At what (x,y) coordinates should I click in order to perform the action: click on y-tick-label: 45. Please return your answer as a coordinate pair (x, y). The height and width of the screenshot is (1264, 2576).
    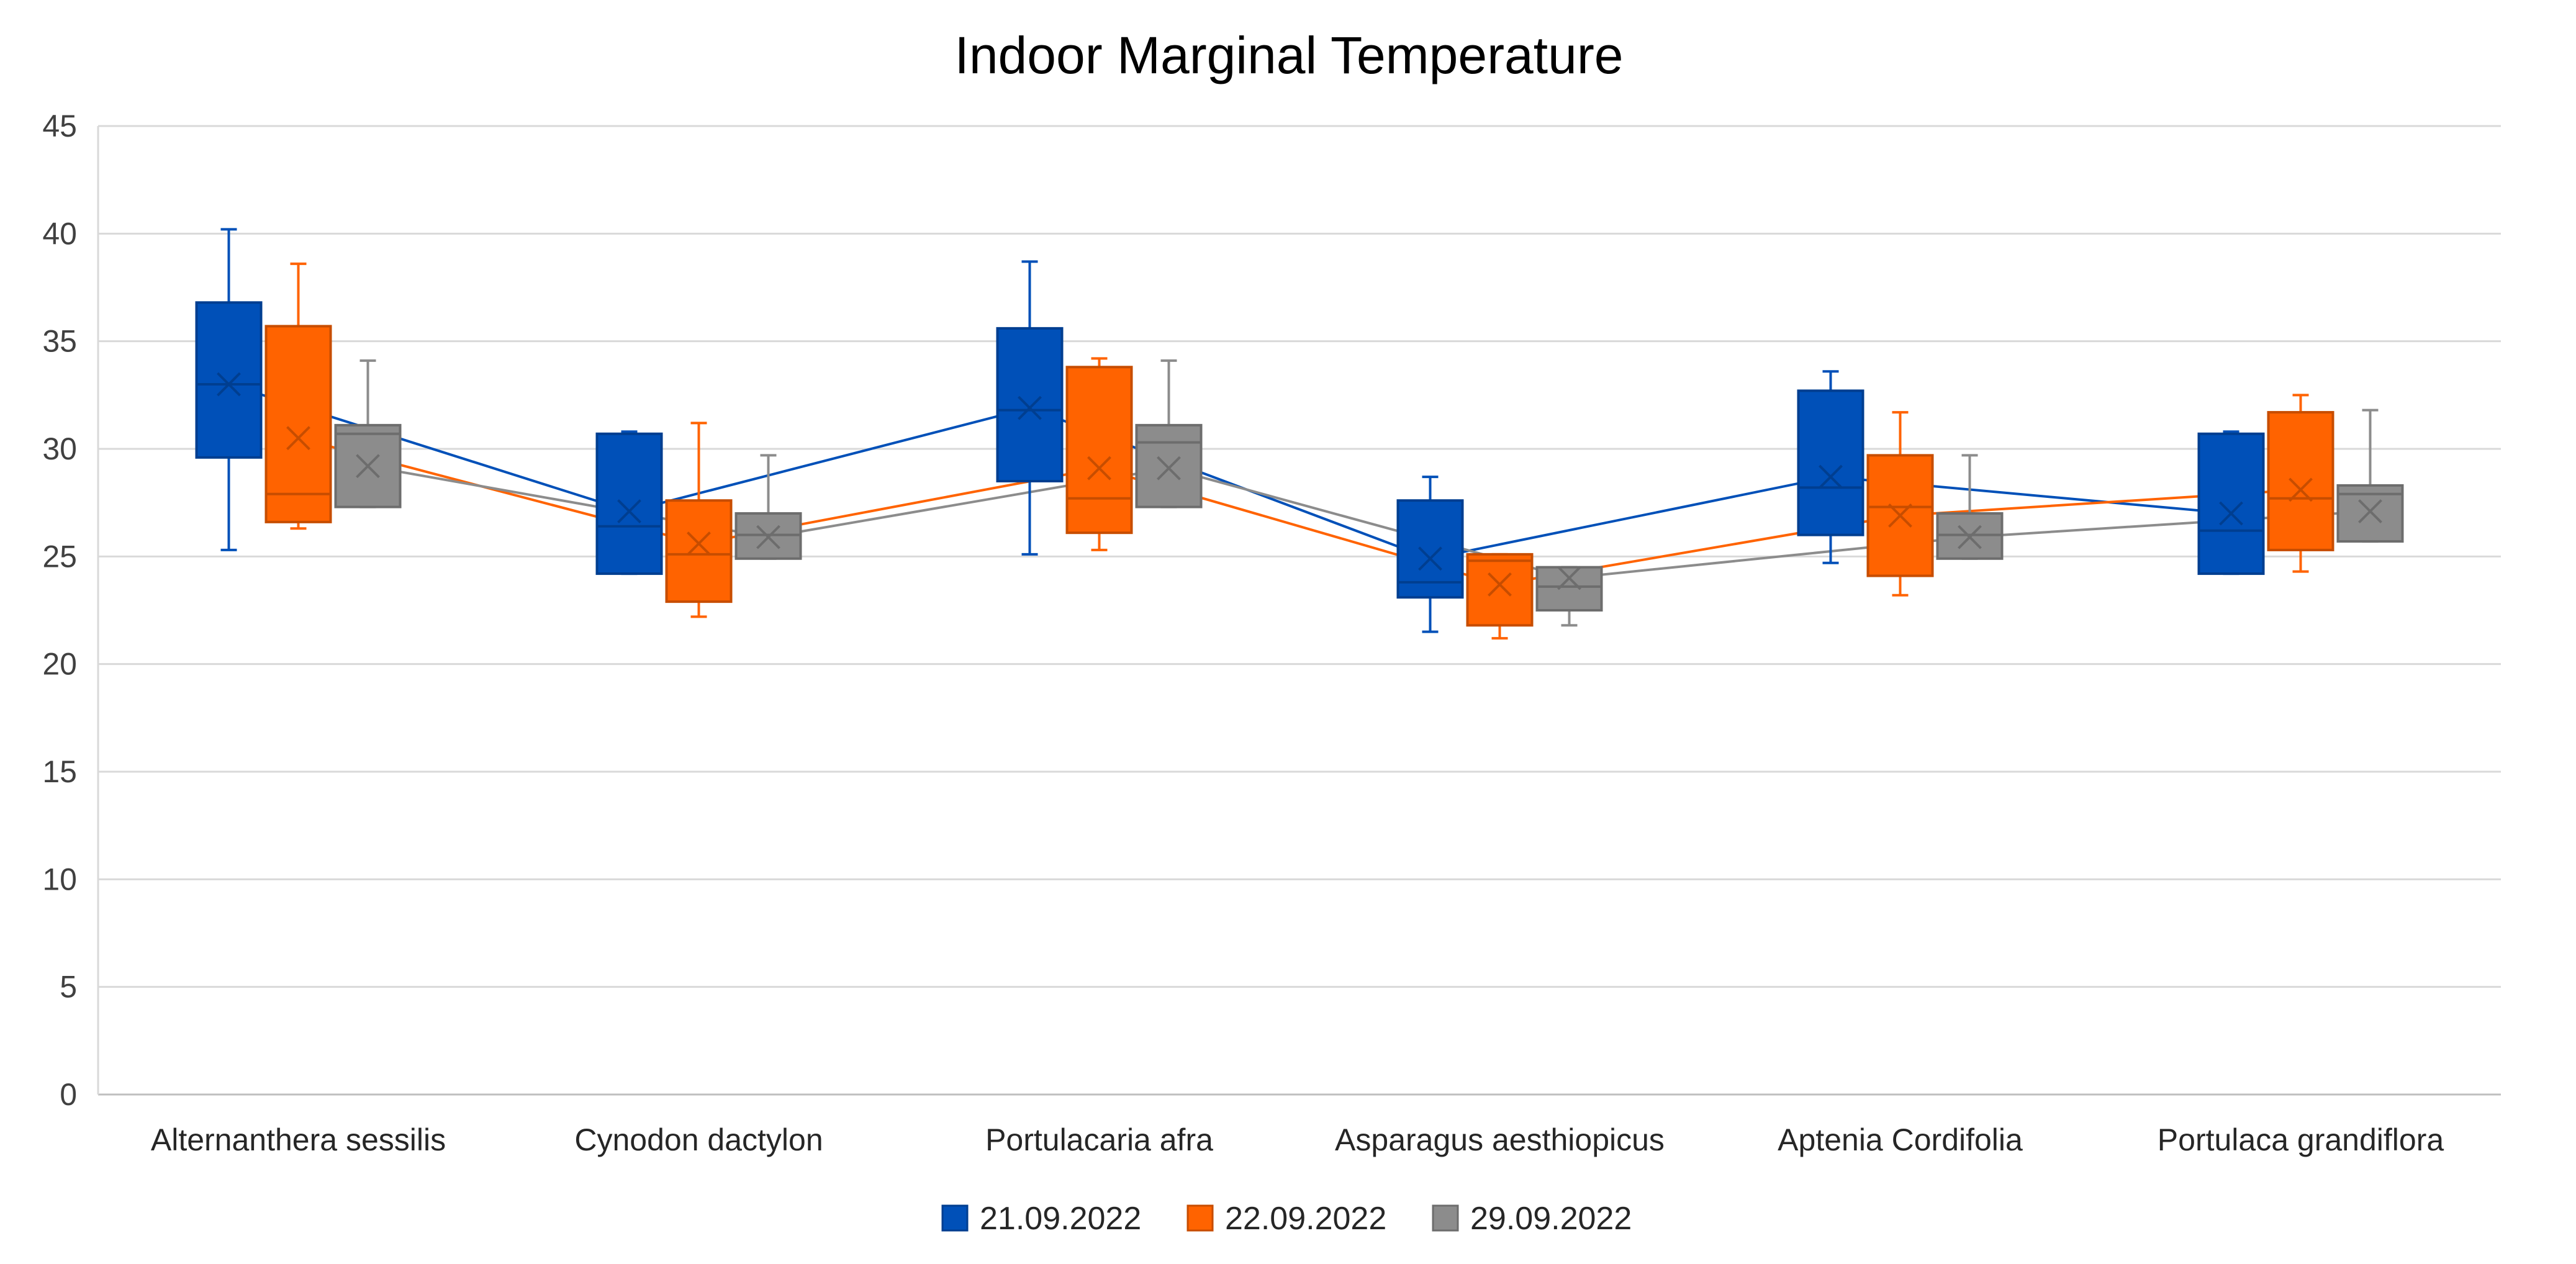
    Looking at the image, I should click on (59, 126).